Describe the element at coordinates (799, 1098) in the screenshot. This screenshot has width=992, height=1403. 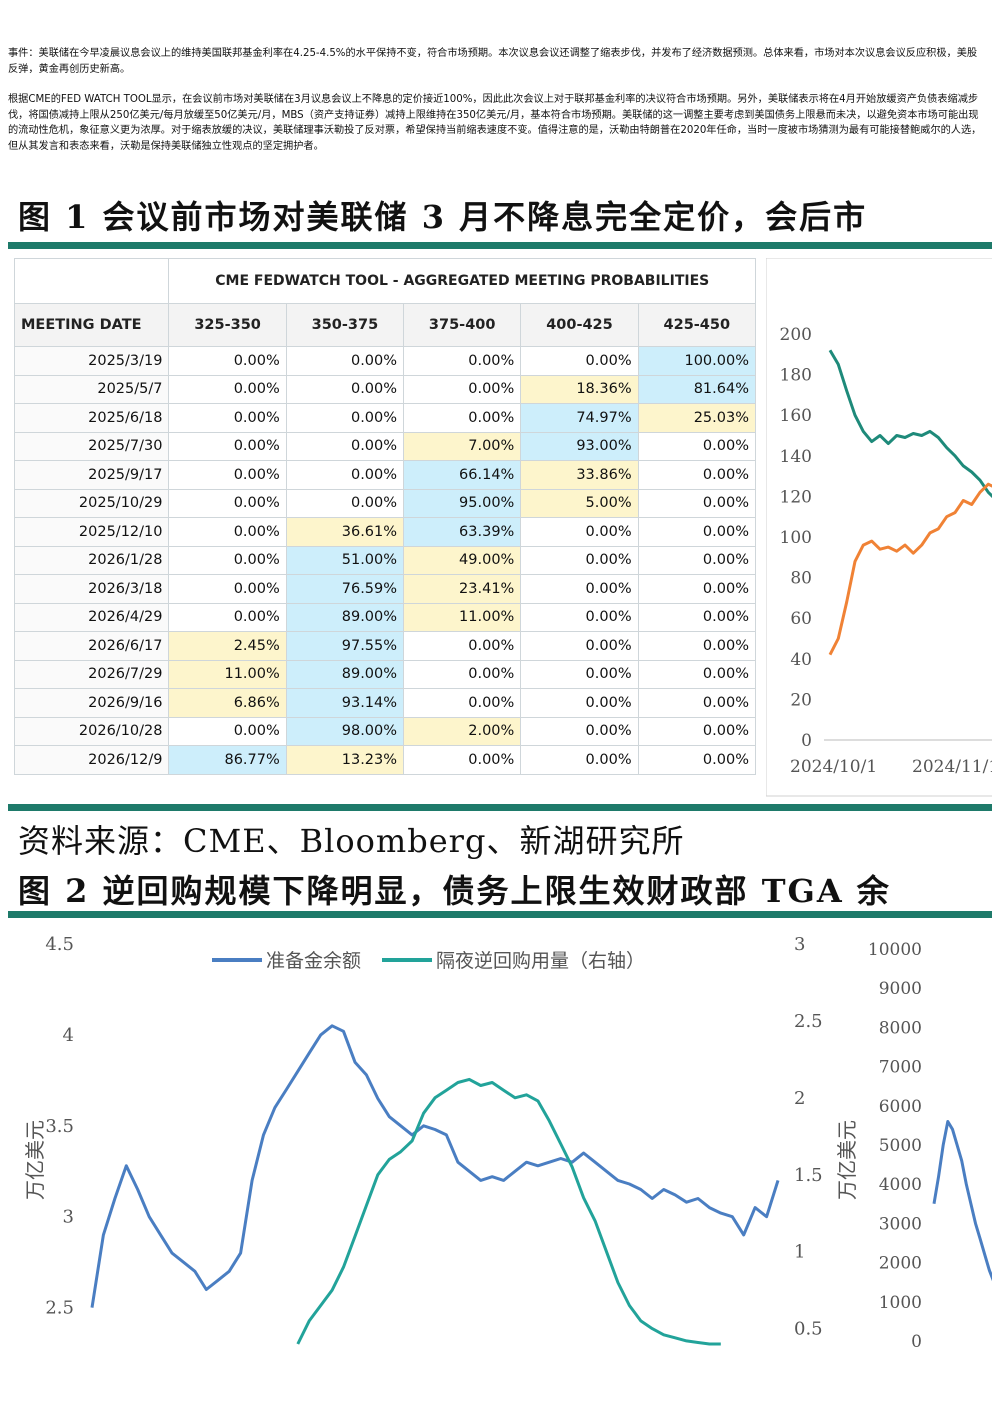
I see `chart-2-right-y-tick-label: 2` at that location.